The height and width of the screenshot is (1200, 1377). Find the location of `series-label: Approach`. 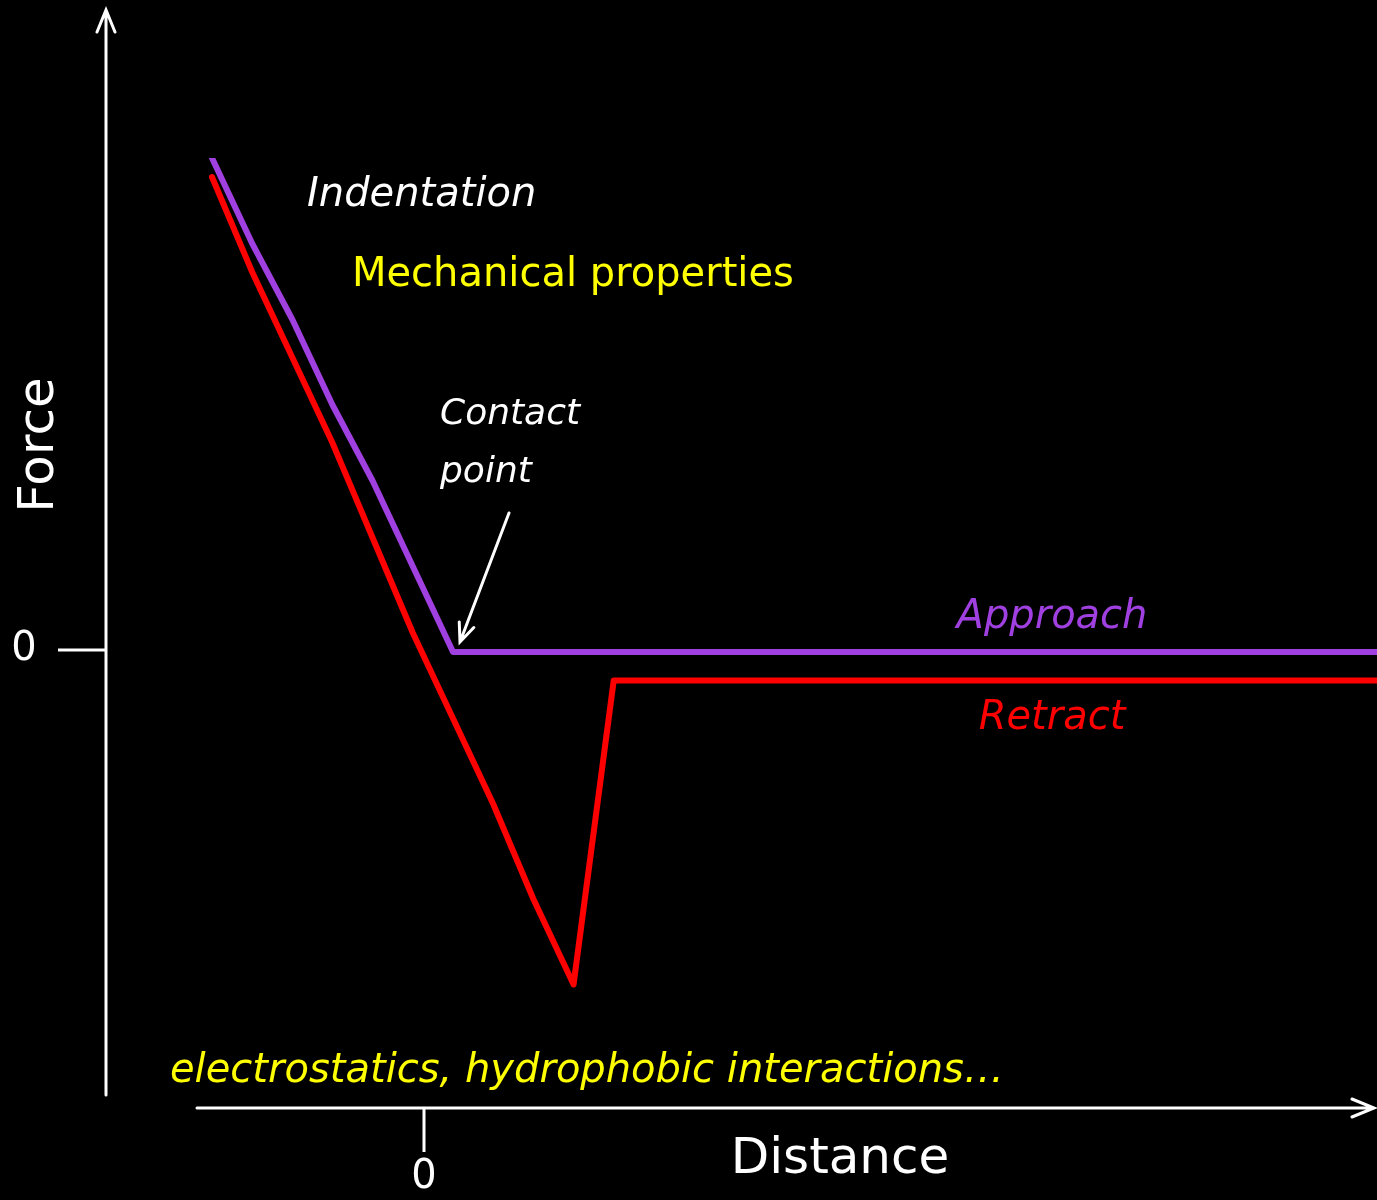

series-label: Approach is located at coordinates (1050, 614).